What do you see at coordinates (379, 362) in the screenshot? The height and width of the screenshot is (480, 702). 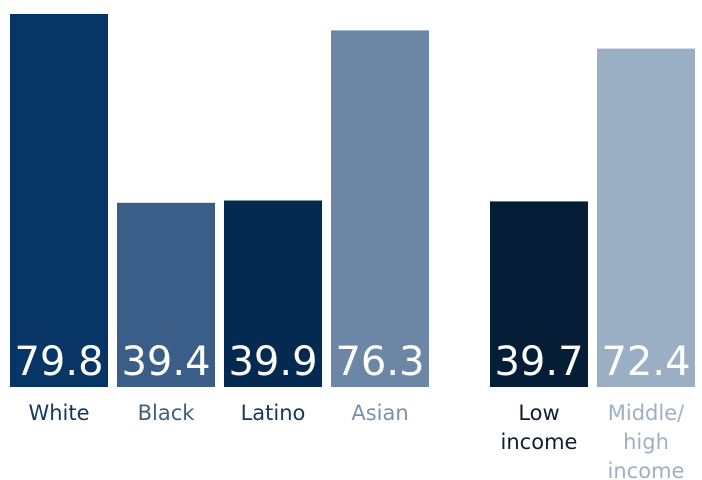 I see `value-label-3: 76.3` at bounding box center [379, 362].